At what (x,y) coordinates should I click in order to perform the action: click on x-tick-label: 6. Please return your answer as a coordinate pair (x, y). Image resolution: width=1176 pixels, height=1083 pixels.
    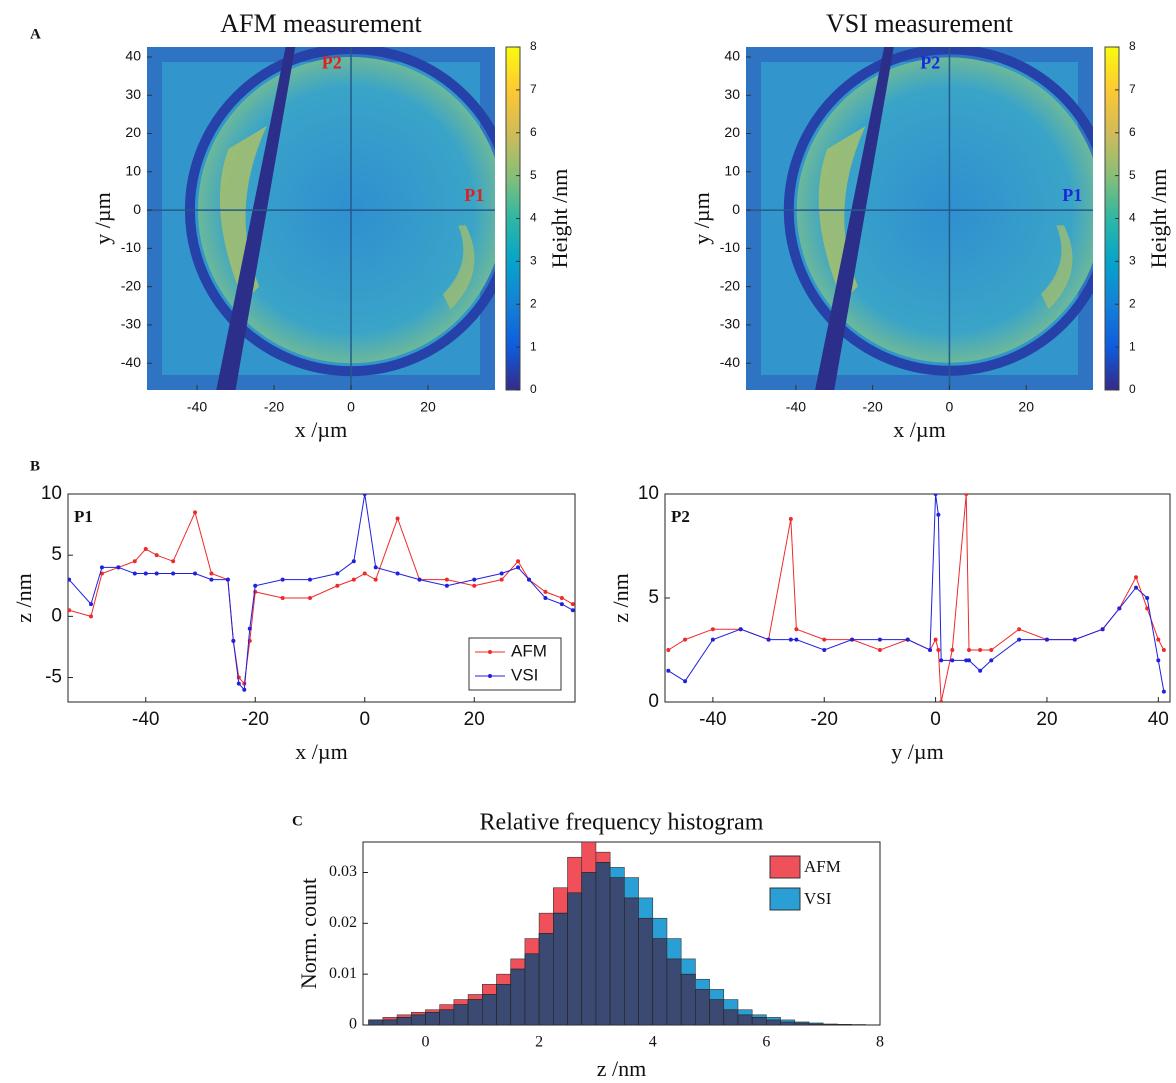
    Looking at the image, I should click on (766, 1042).